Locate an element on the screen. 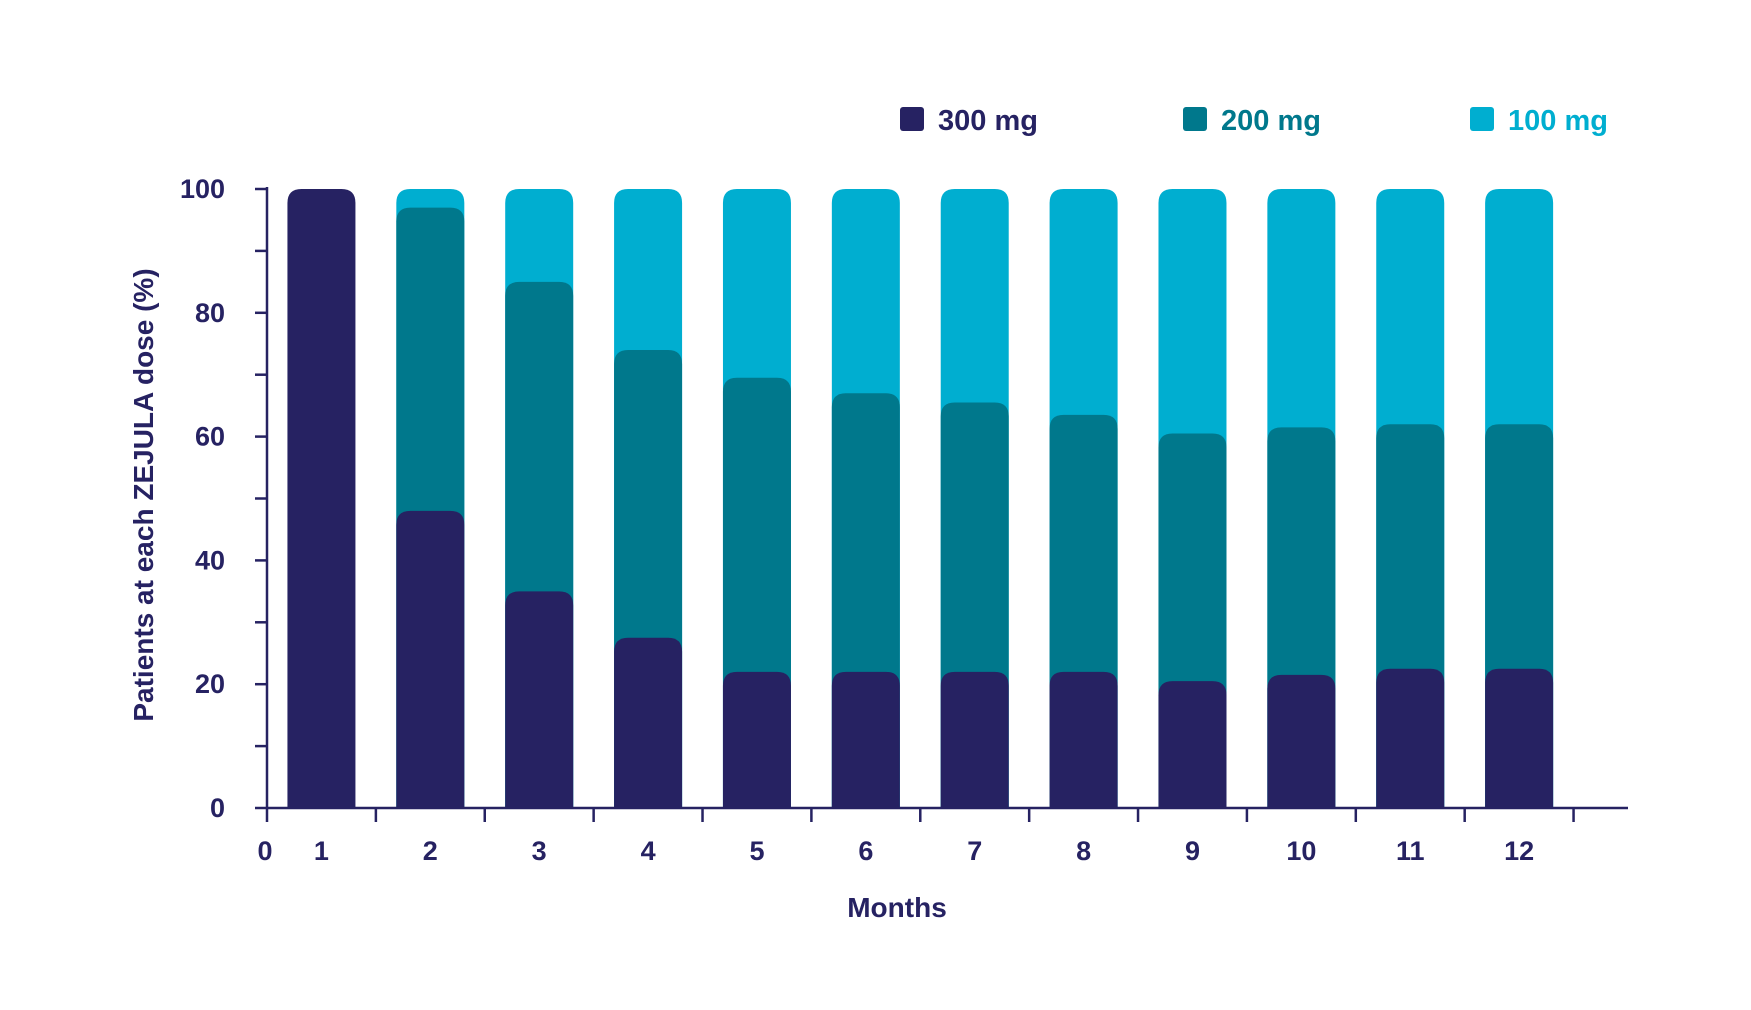 The height and width of the screenshot is (1010, 1751). x-origin-label: 0 is located at coordinates (264, 851).